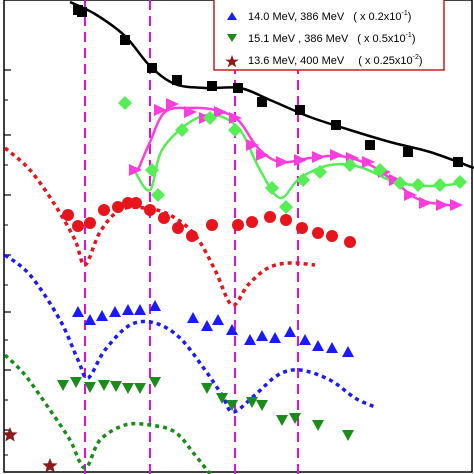 This screenshot has height=474, width=474. I want to click on legend-box, so click(329, 35).